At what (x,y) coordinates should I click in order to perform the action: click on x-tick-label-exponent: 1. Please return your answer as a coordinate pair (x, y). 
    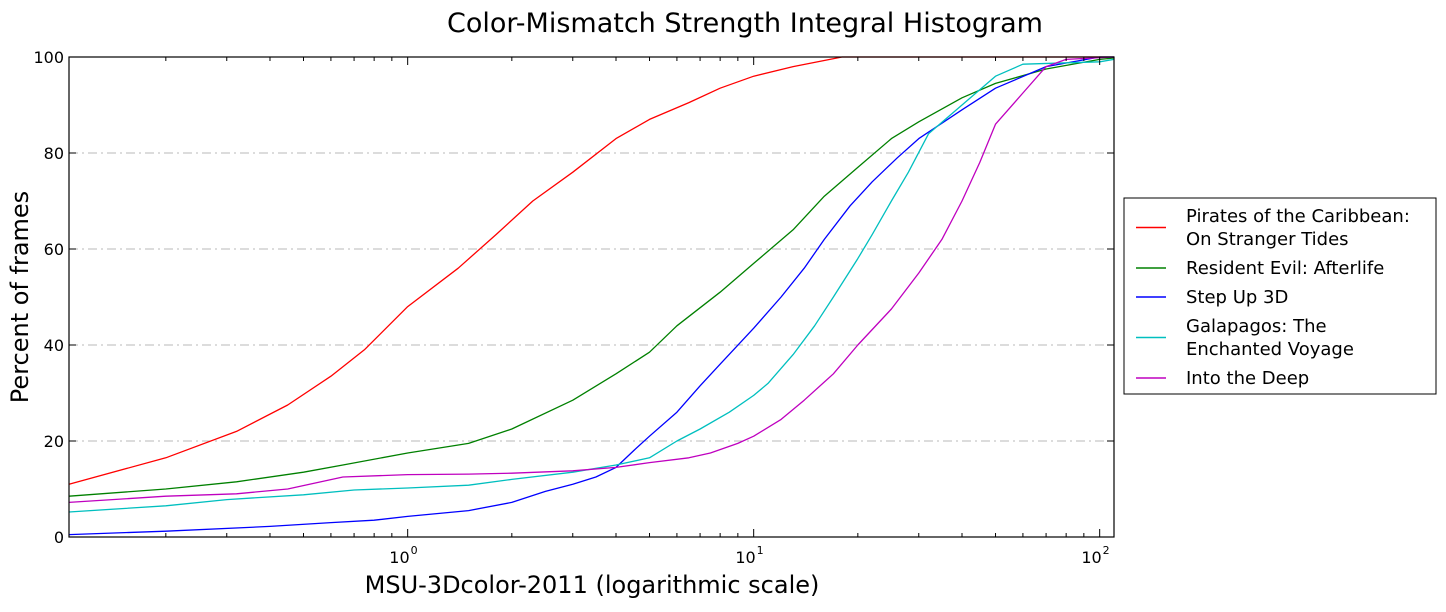
    Looking at the image, I should click on (760, 550).